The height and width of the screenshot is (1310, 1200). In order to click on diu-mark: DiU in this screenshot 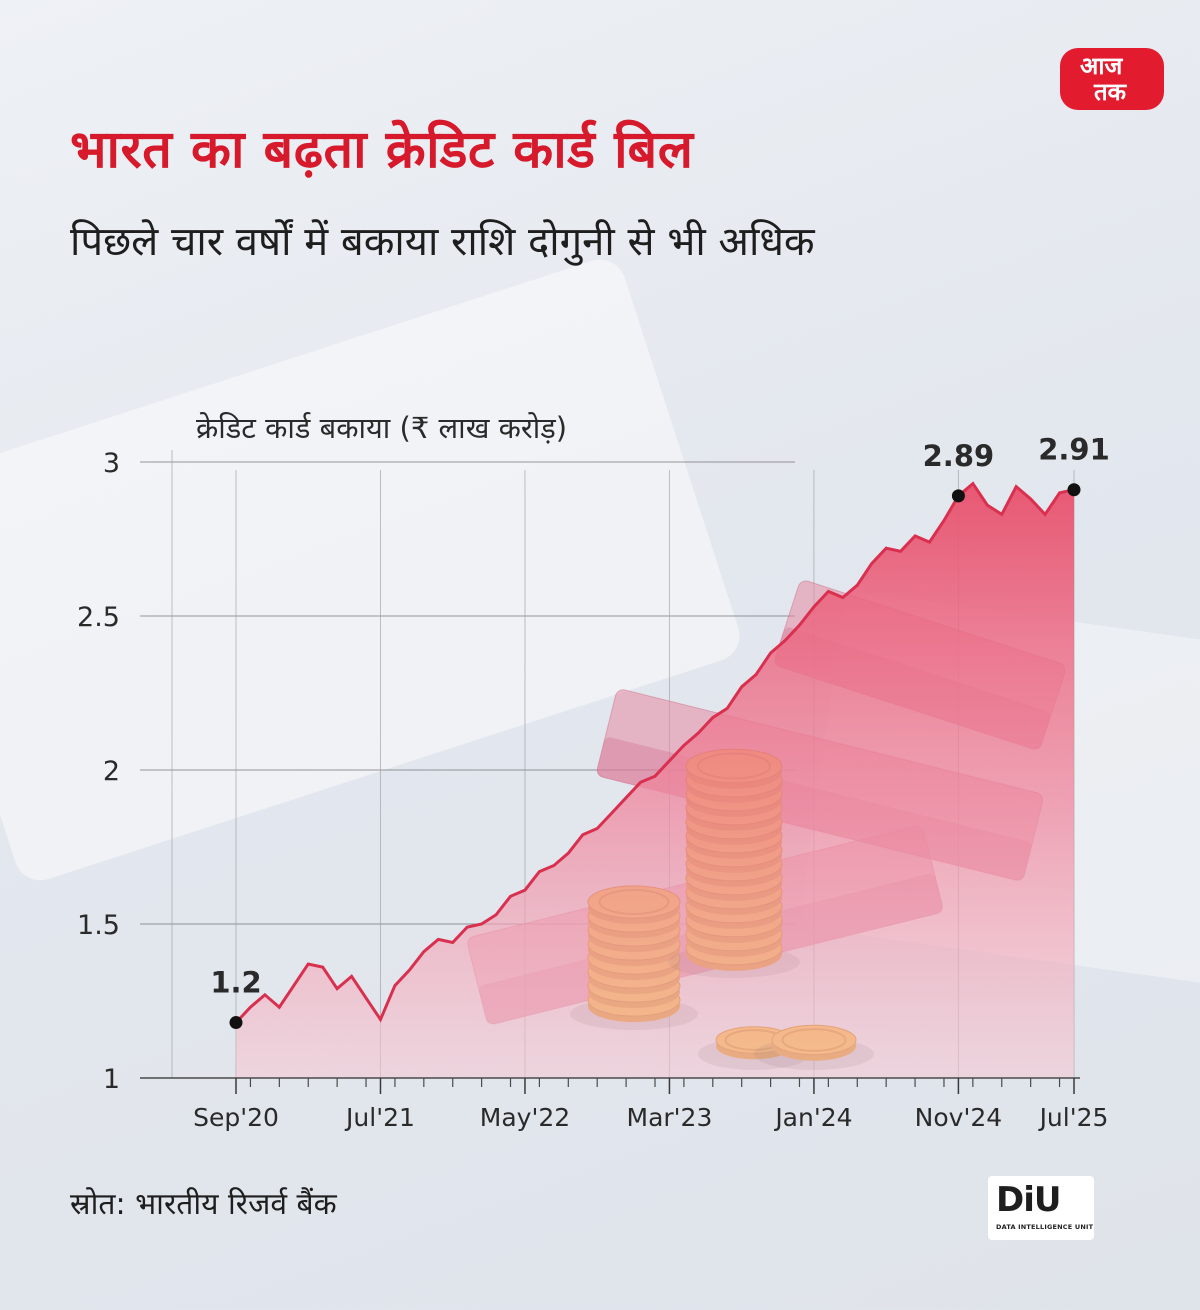, I will do `click(1028, 1200)`.